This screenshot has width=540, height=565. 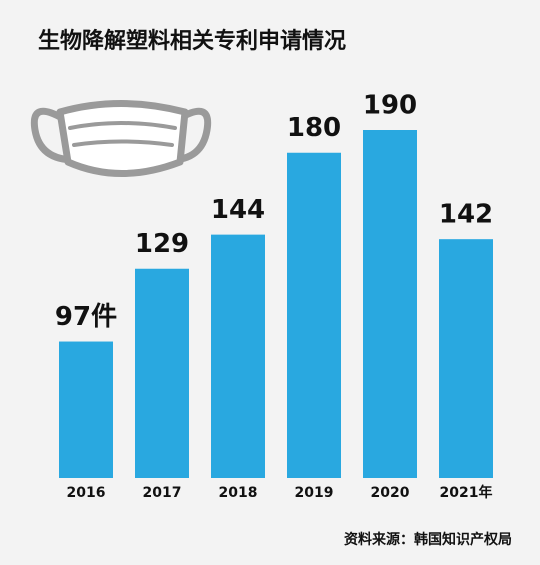 What do you see at coordinates (192, 41) in the screenshot?
I see `chart-title: 生物降解塑料相关专利申请情况` at bounding box center [192, 41].